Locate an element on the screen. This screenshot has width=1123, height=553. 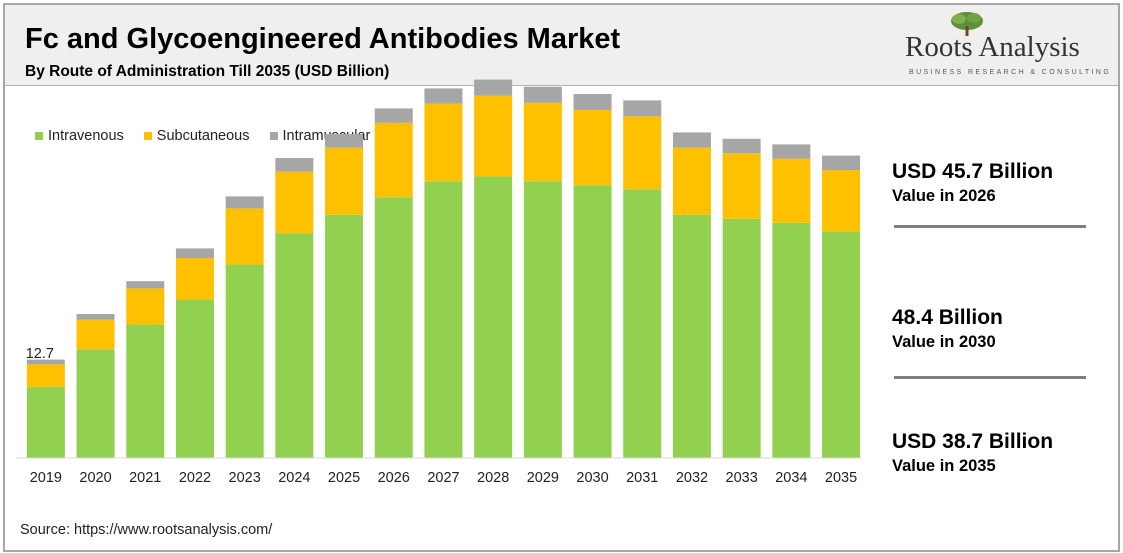
highlight-2026: USD 45.7 Billion Value in 2026 is located at coordinates (992, 183).